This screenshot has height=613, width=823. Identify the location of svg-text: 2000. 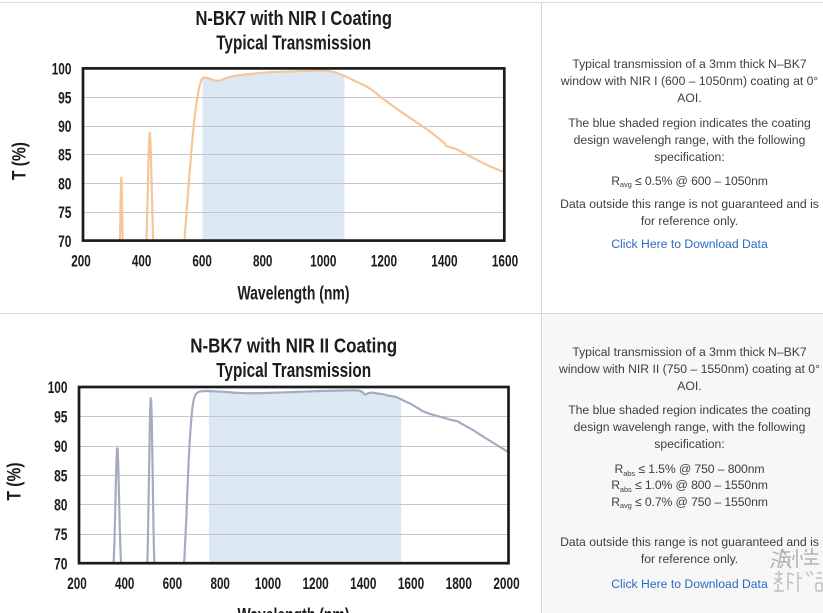
(506, 583).